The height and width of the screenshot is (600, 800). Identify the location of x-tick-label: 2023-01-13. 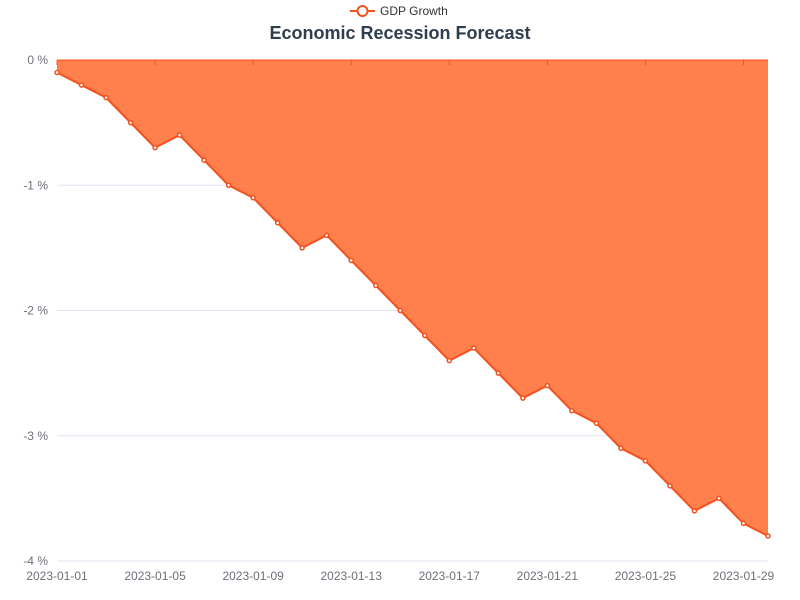
(352, 576).